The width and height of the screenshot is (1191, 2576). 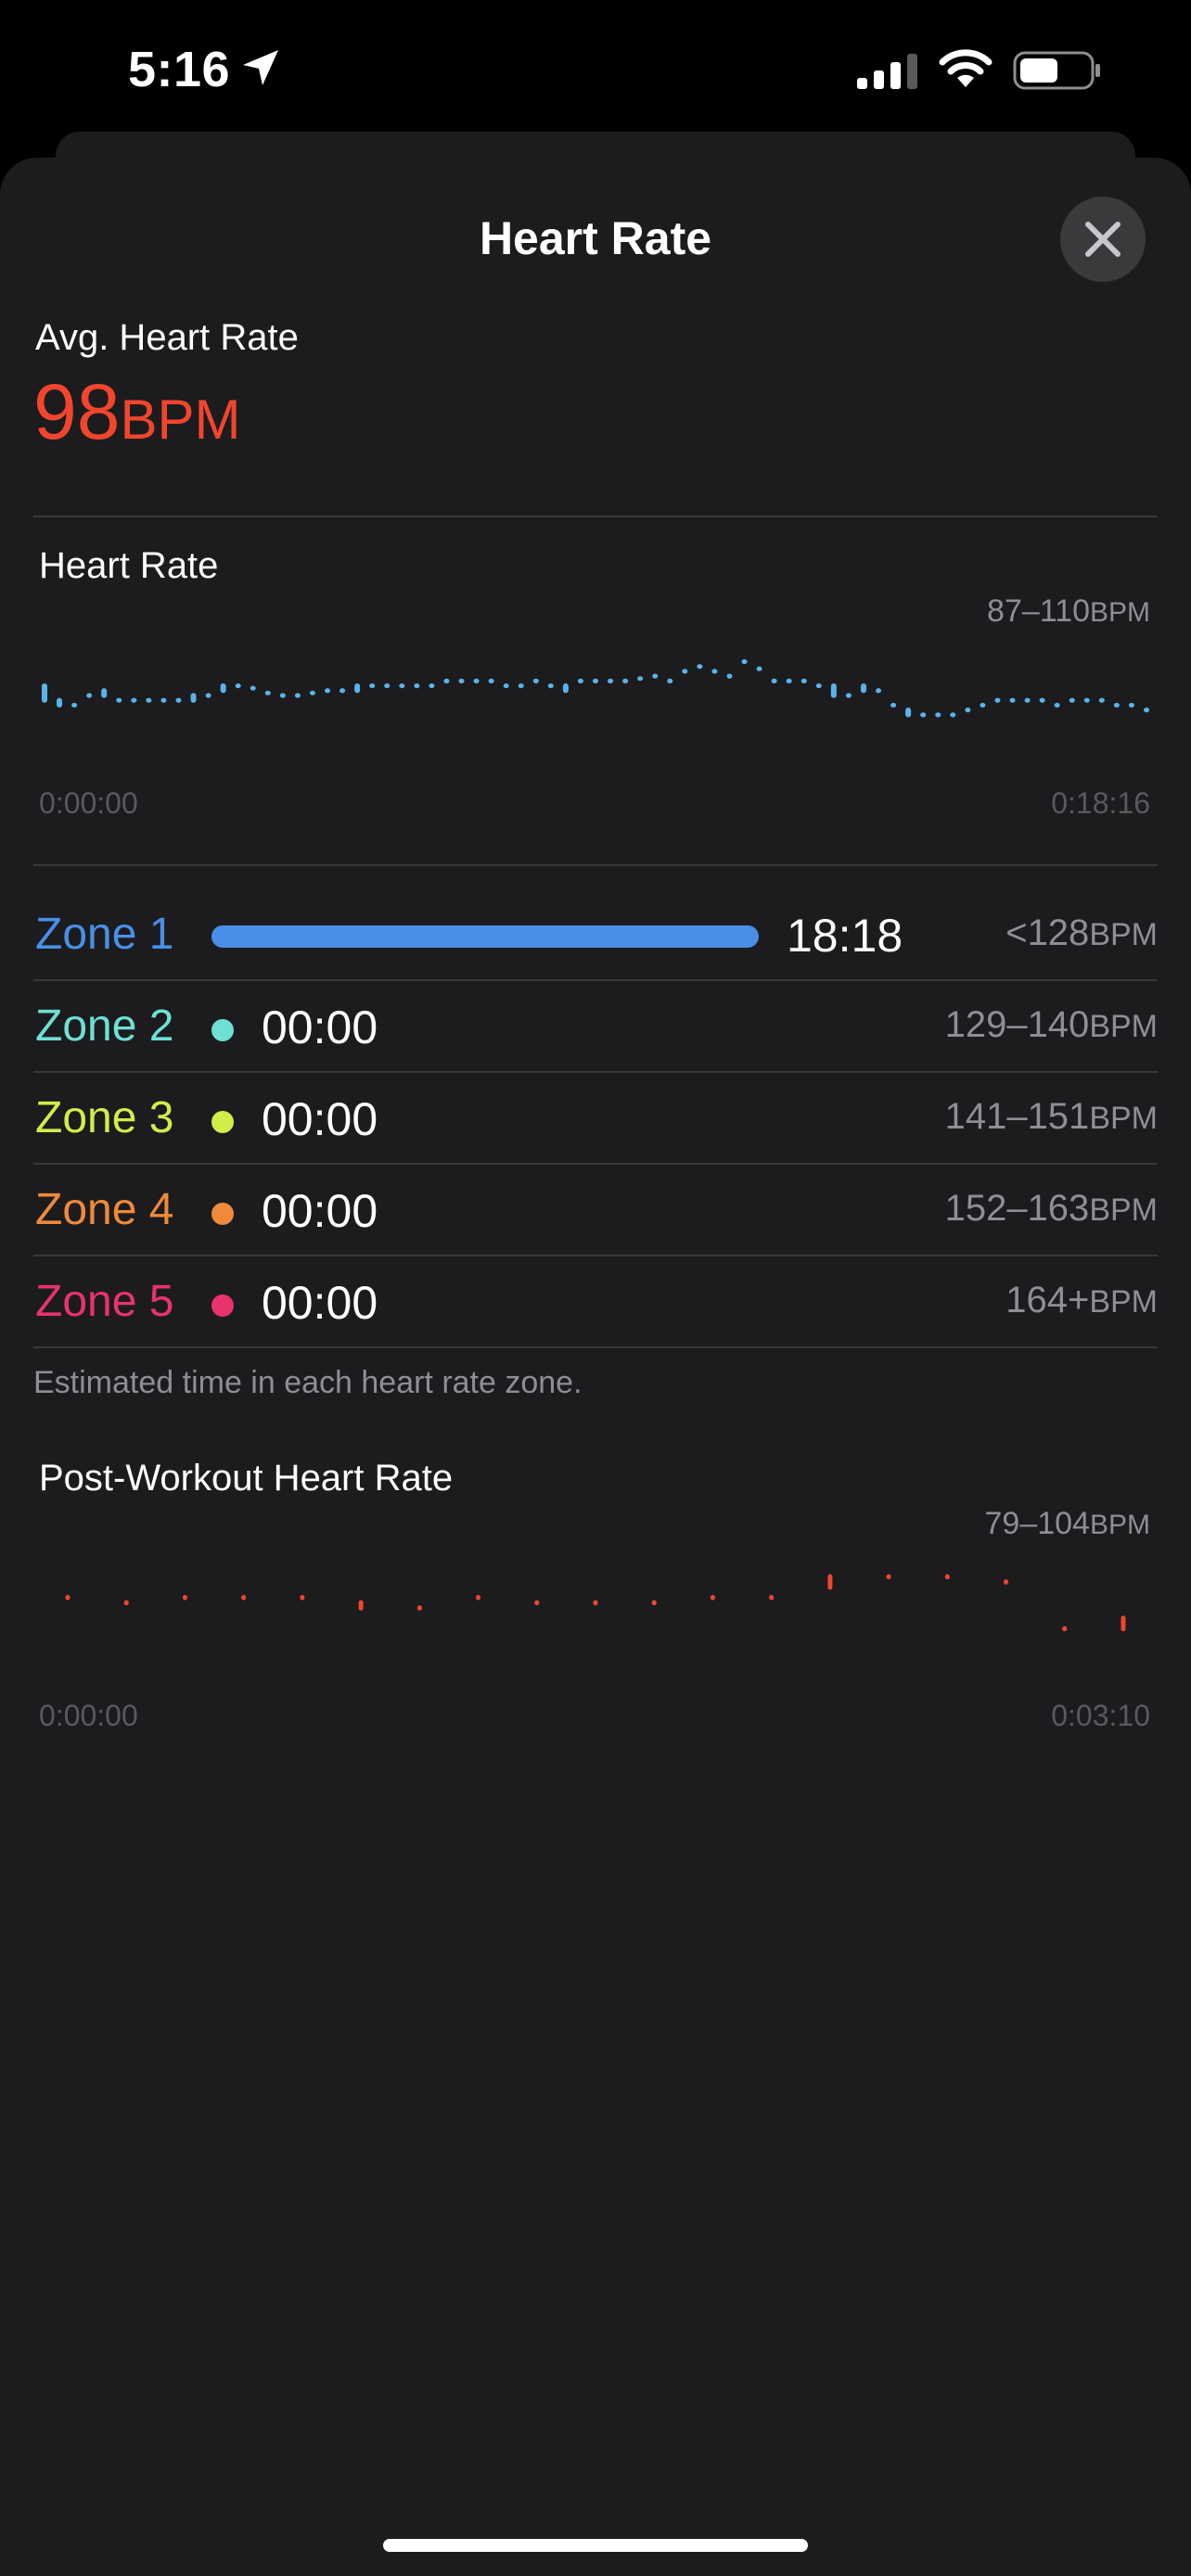 I want to click on zone-3-dot, so click(x=222, y=1122).